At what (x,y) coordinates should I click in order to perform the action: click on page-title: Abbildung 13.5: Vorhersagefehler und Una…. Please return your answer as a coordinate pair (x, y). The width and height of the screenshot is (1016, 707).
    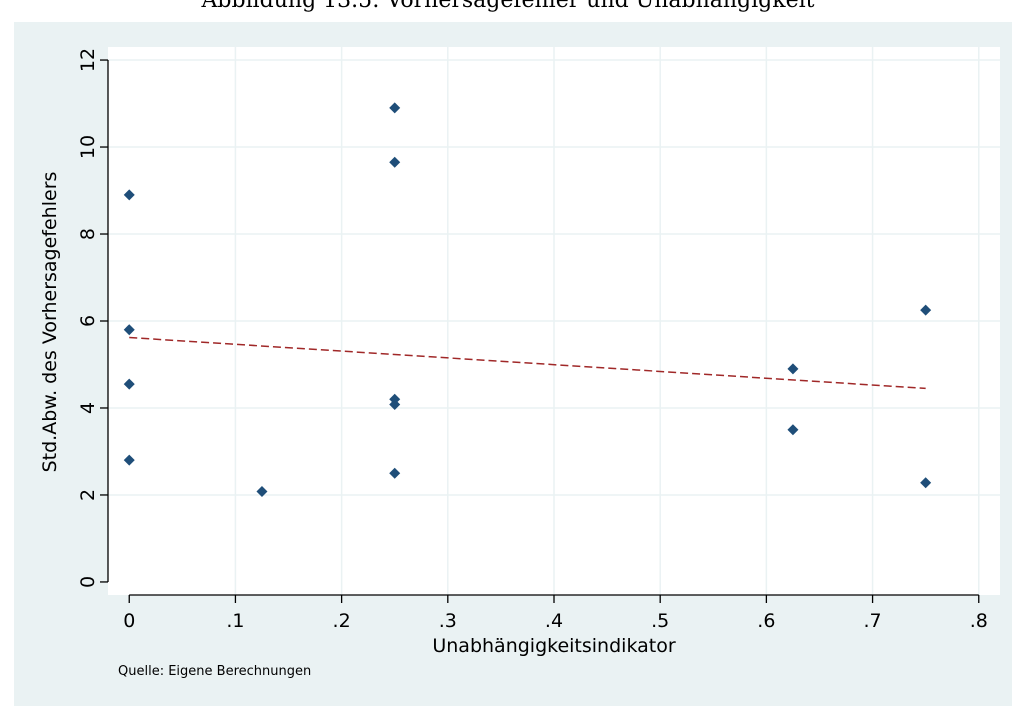
    Looking at the image, I should click on (508, 6).